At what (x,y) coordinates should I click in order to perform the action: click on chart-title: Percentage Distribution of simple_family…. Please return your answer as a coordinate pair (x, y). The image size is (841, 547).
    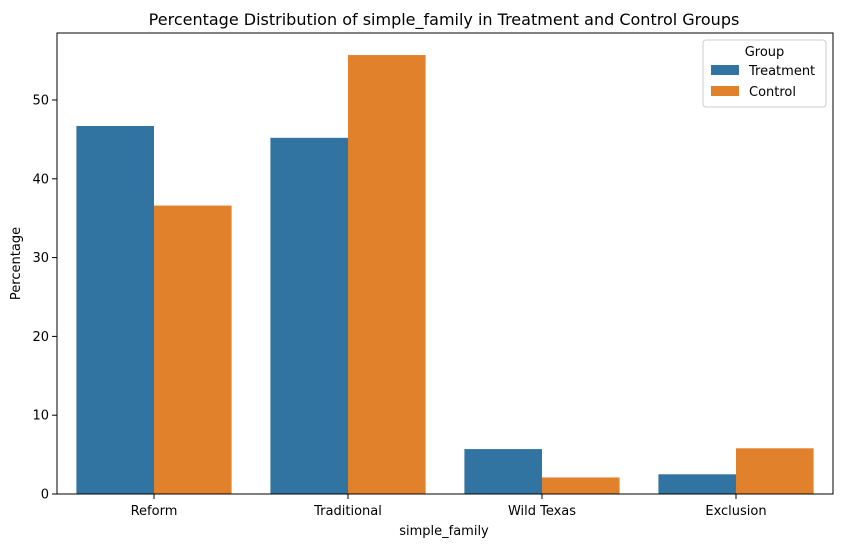
    Looking at the image, I should click on (444, 20).